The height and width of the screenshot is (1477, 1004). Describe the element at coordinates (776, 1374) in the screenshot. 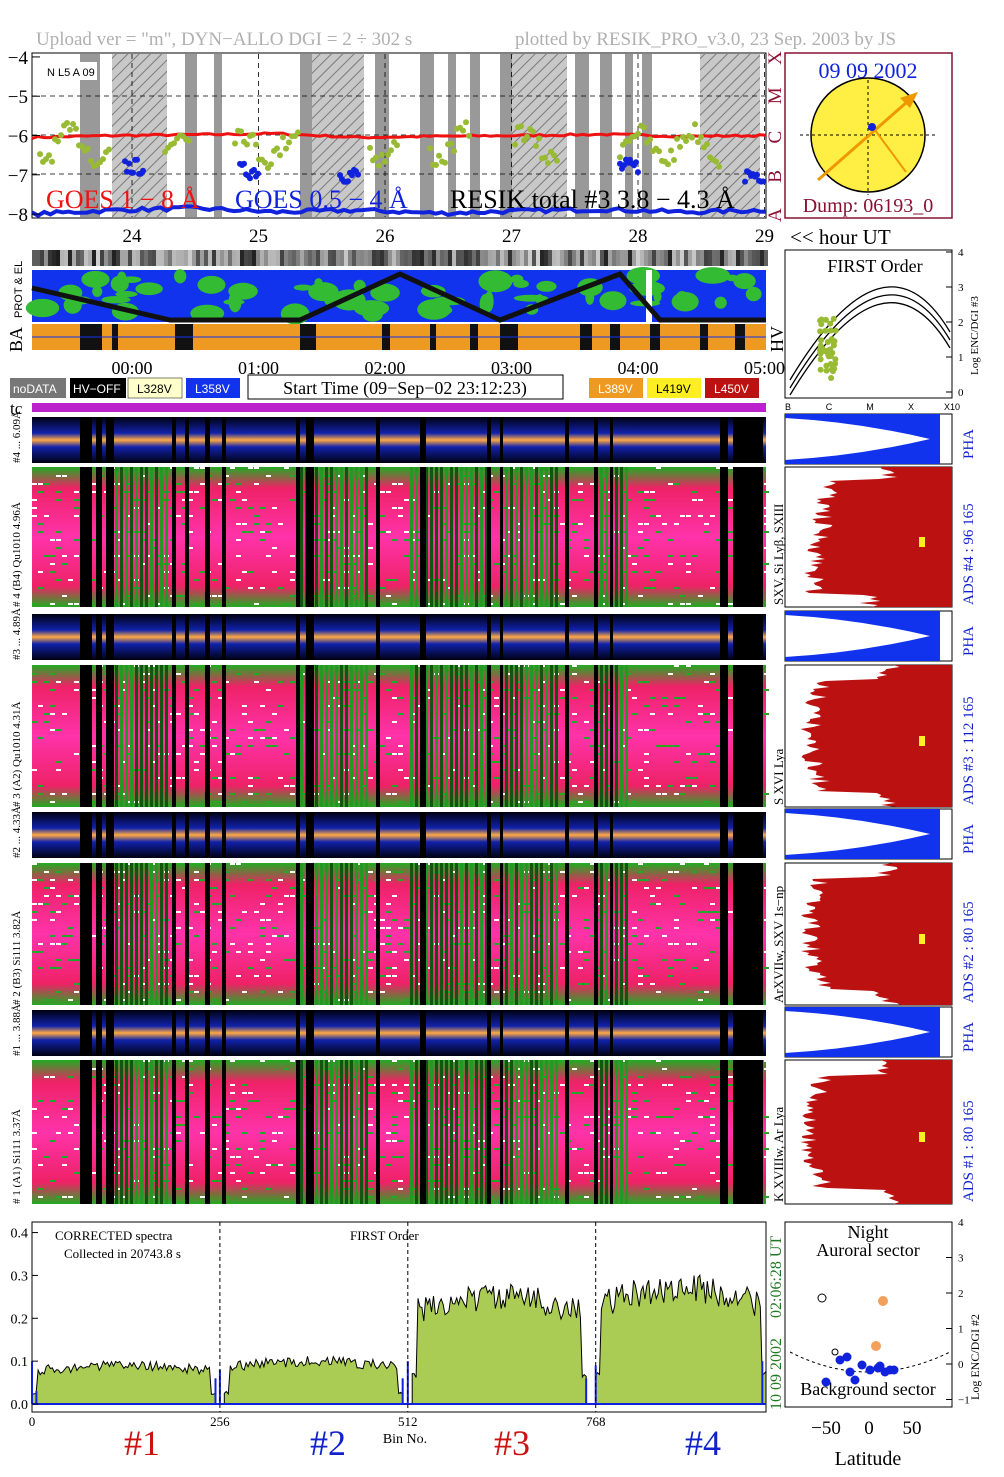

I see `spectrum-date: 10 09 2002` at that location.